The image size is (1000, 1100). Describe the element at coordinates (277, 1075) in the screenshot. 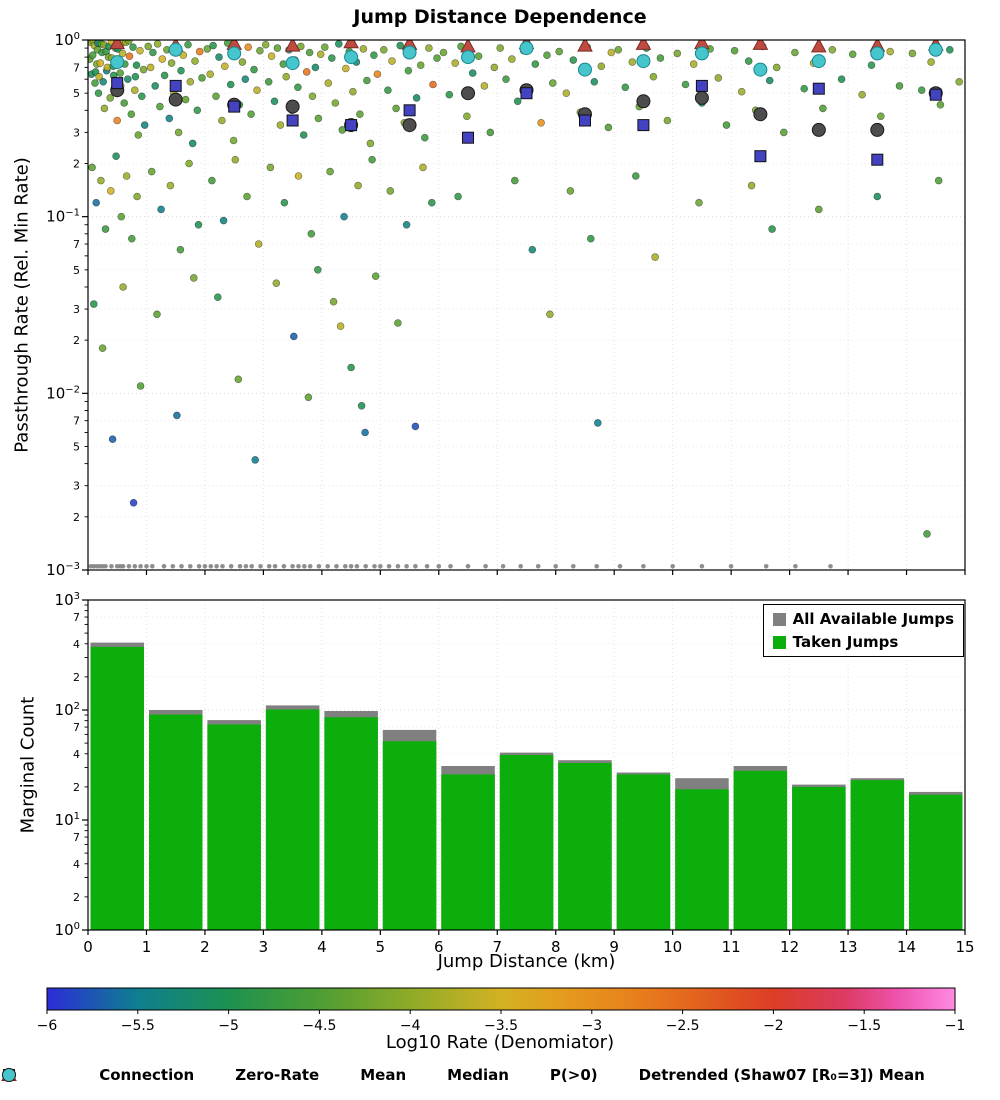

I see `zero-rate-label: Zero-Rate` at that location.